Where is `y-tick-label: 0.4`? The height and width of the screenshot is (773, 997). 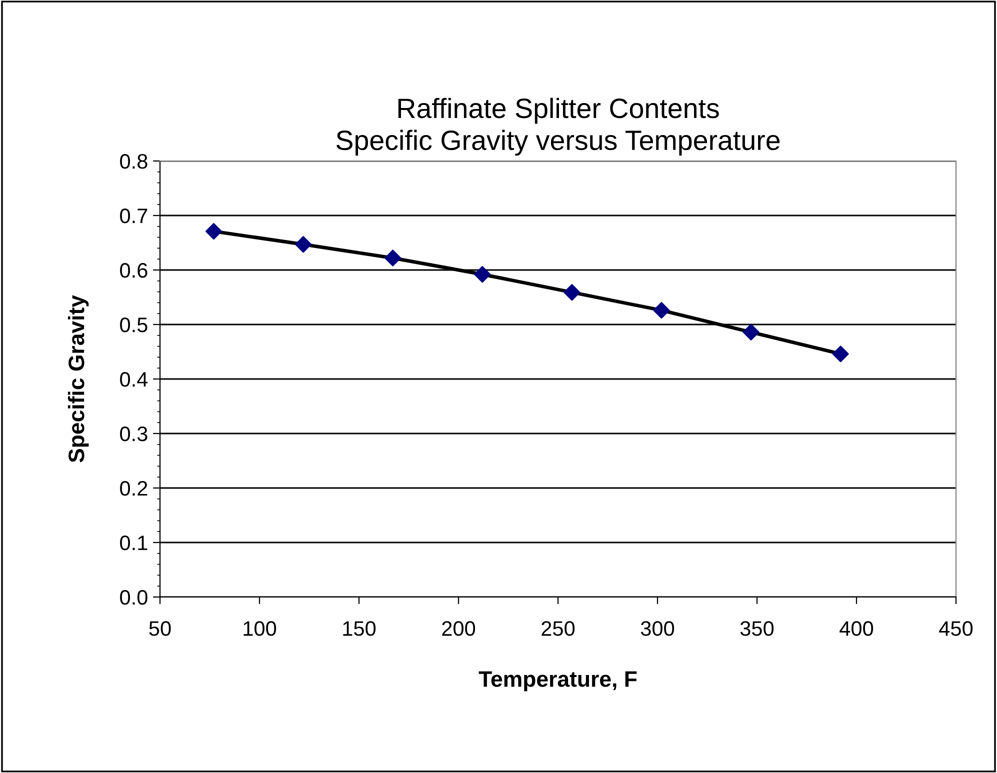 y-tick-label: 0.4 is located at coordinates (134, 379).